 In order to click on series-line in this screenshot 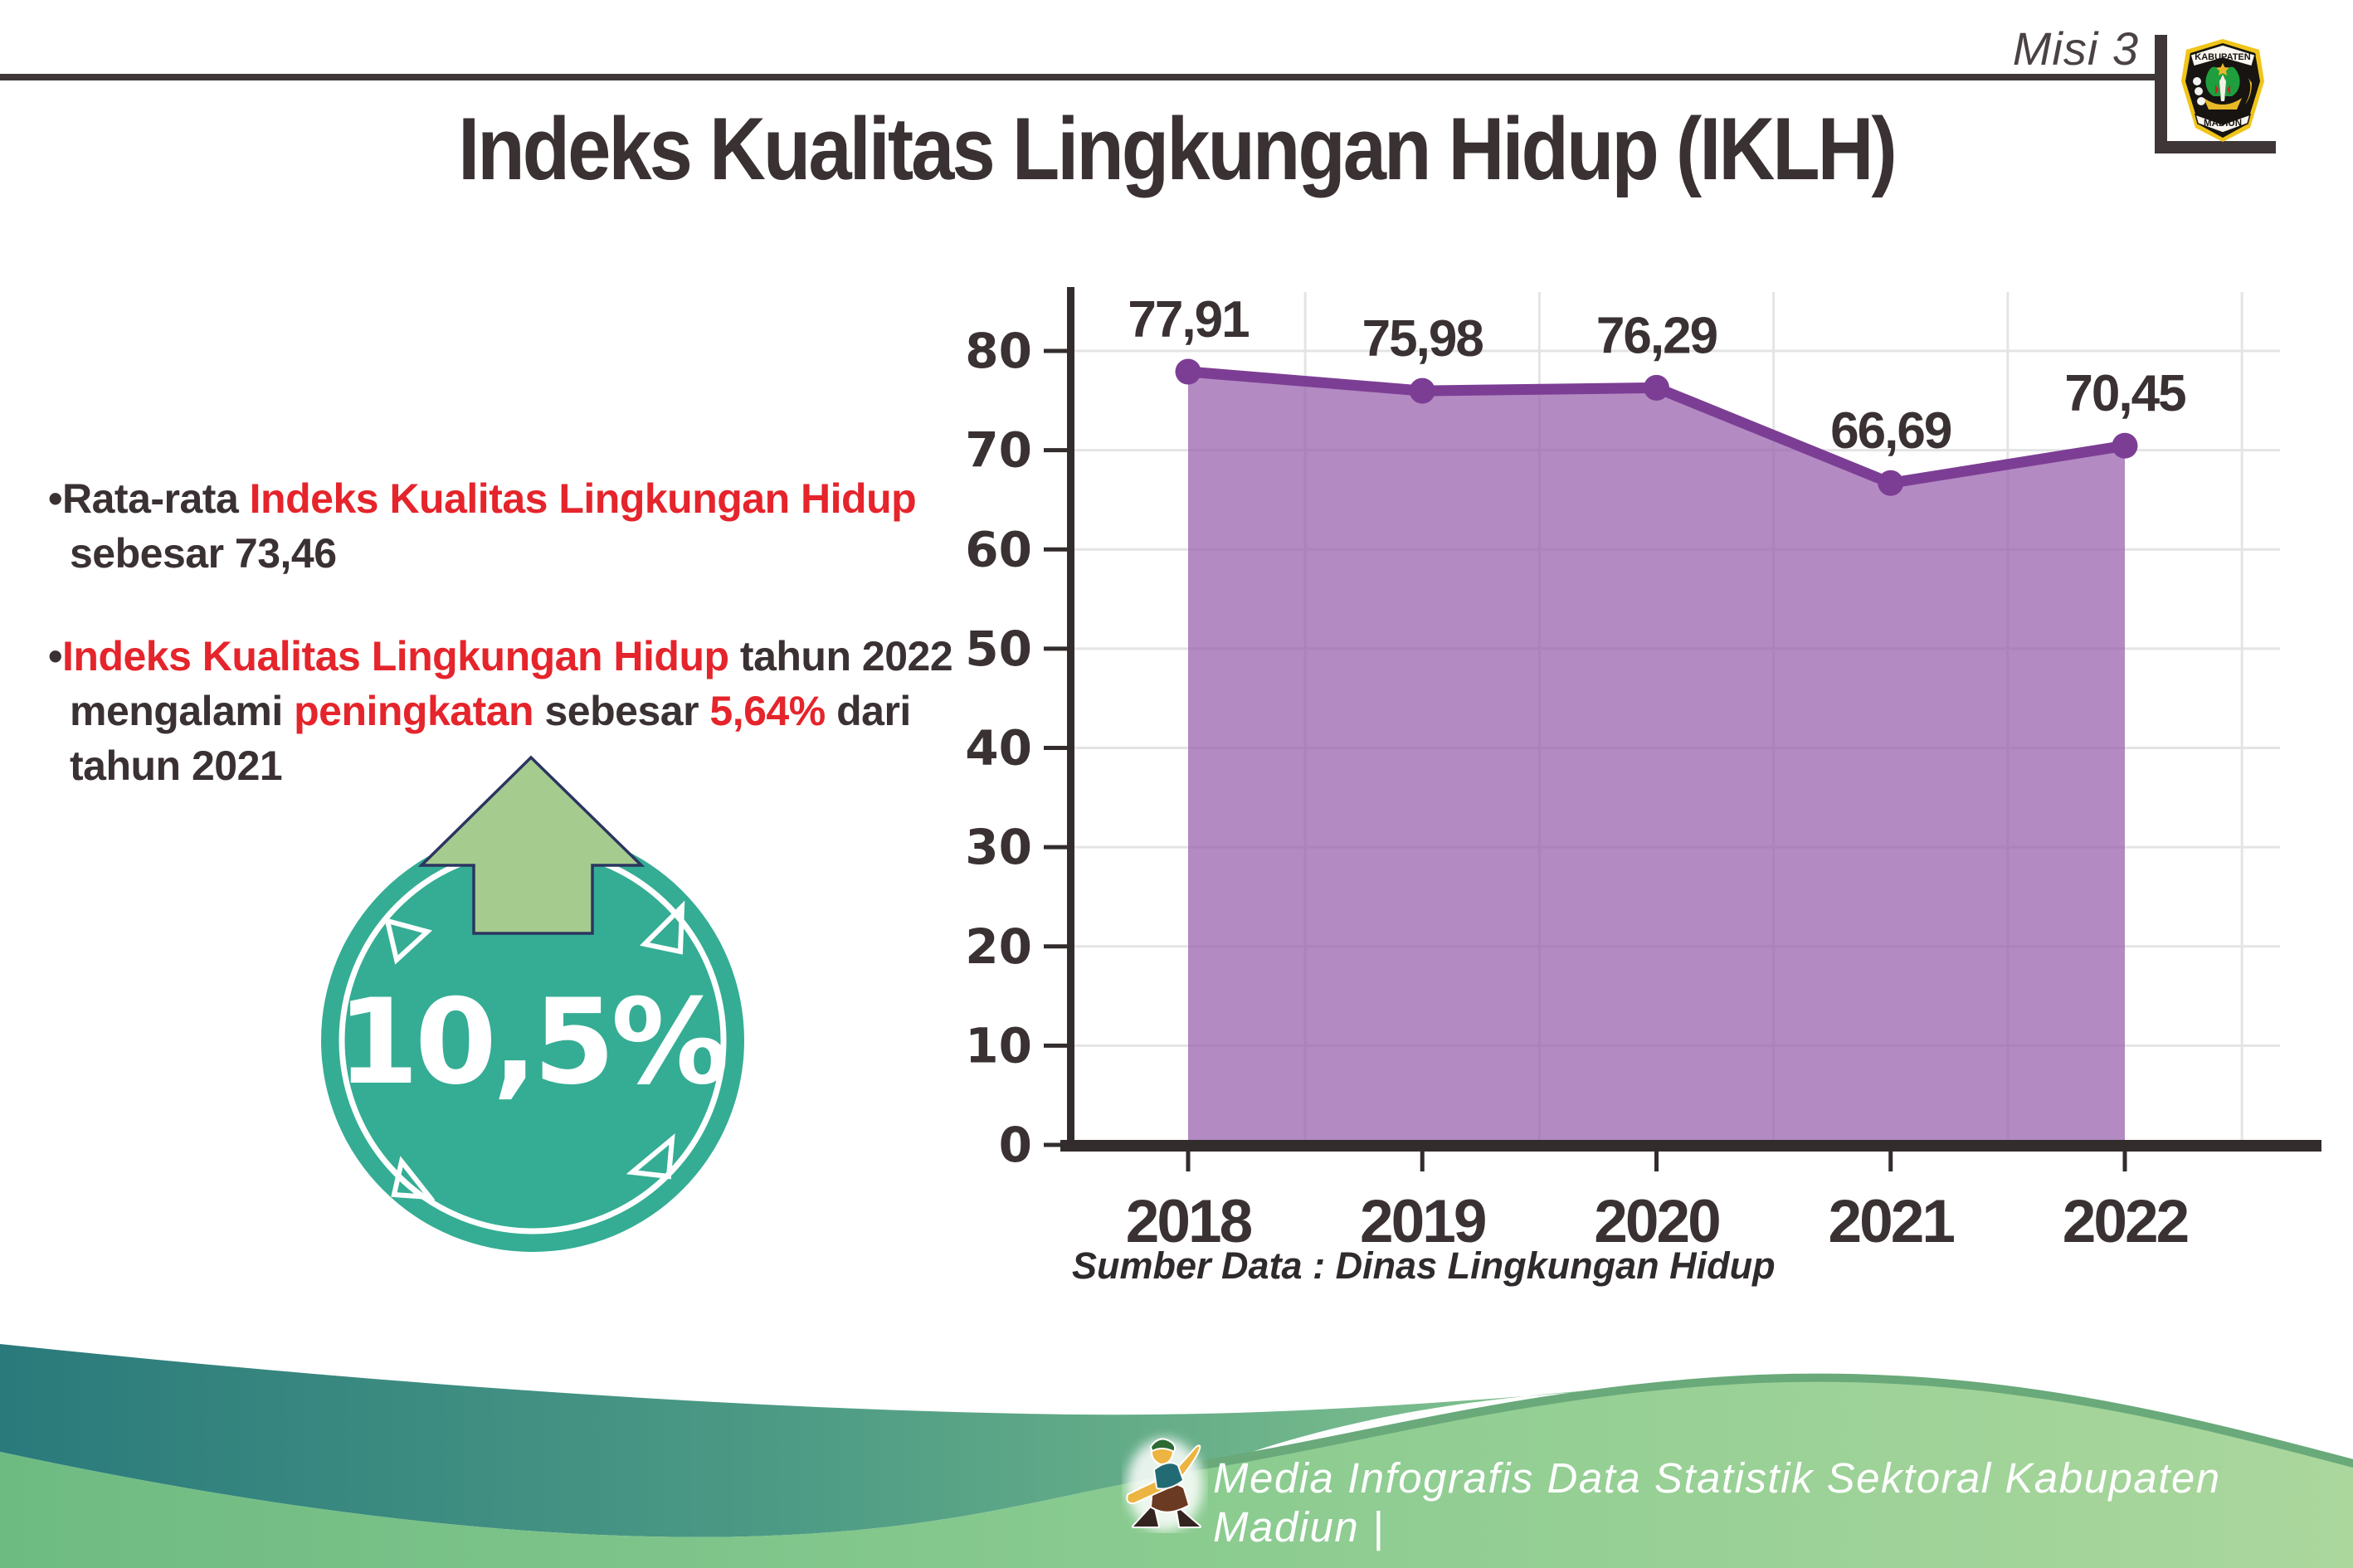, I will do `click(1656, 427)`.